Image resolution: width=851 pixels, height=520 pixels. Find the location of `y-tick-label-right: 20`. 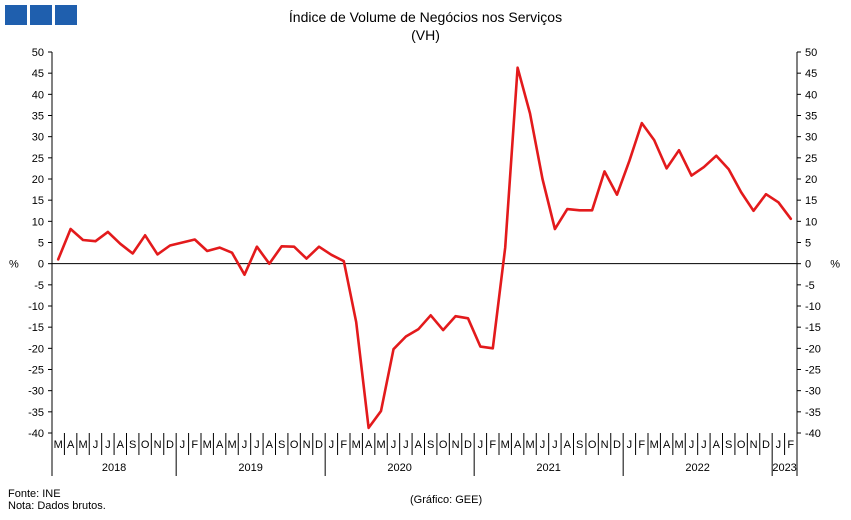

y-tick-label-right: 20 is located at coordinates (811, 180).